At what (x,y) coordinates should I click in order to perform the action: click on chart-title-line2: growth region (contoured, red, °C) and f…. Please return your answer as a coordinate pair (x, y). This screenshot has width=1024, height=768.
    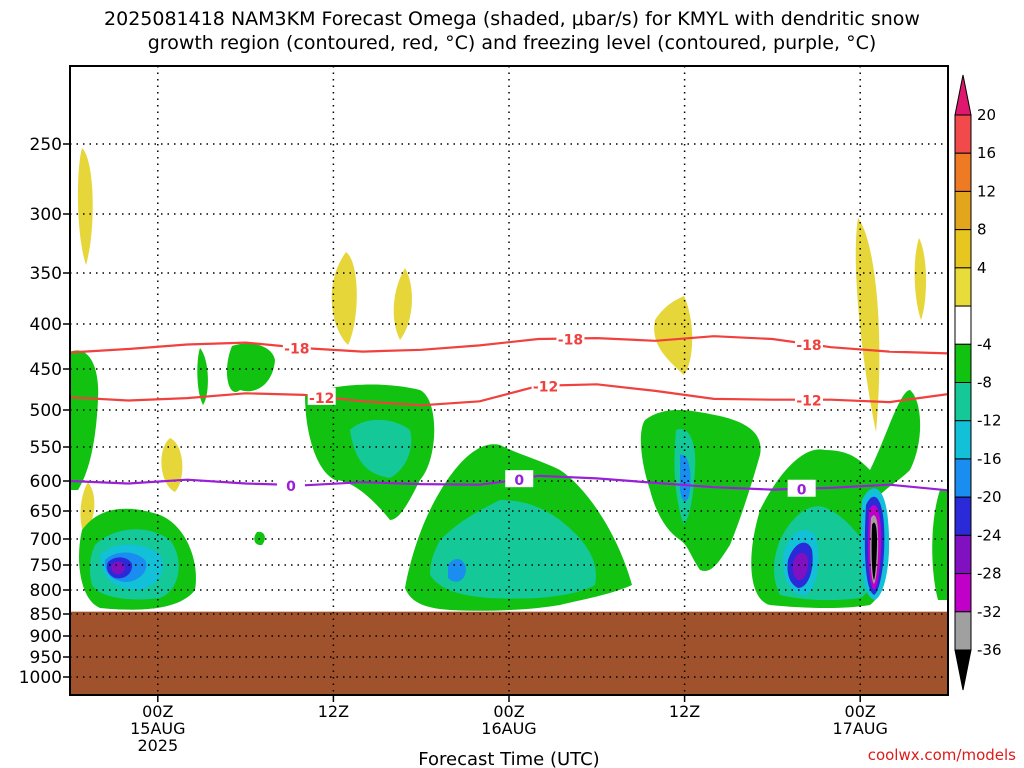
    Looking at the image, I should click on (512, 43).